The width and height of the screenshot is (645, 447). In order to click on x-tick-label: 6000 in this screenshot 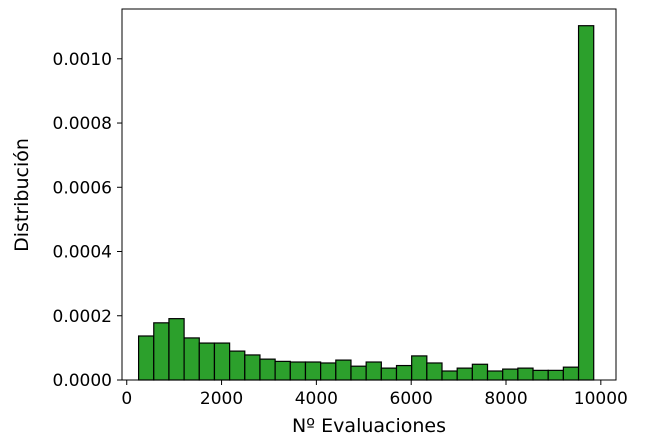, I will do `click(411, 399)`.